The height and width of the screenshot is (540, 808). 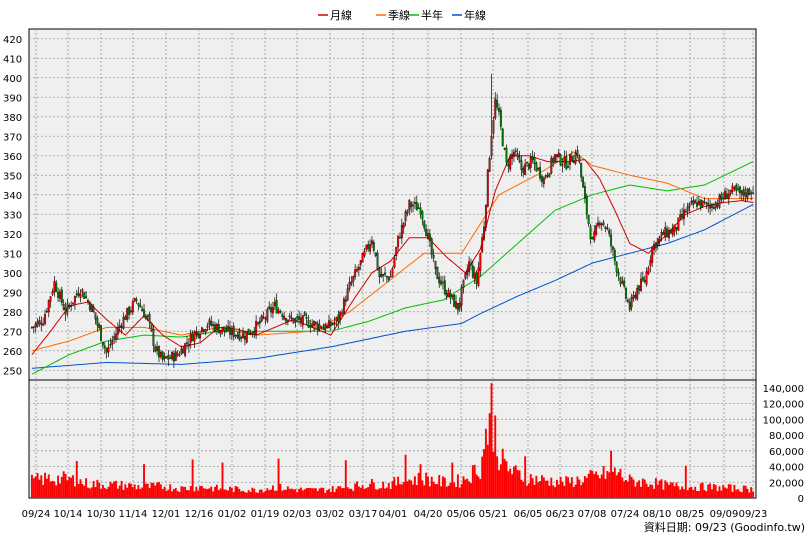 I want to click on volume-tick-label: 20,000, so click(x=786, y=483).